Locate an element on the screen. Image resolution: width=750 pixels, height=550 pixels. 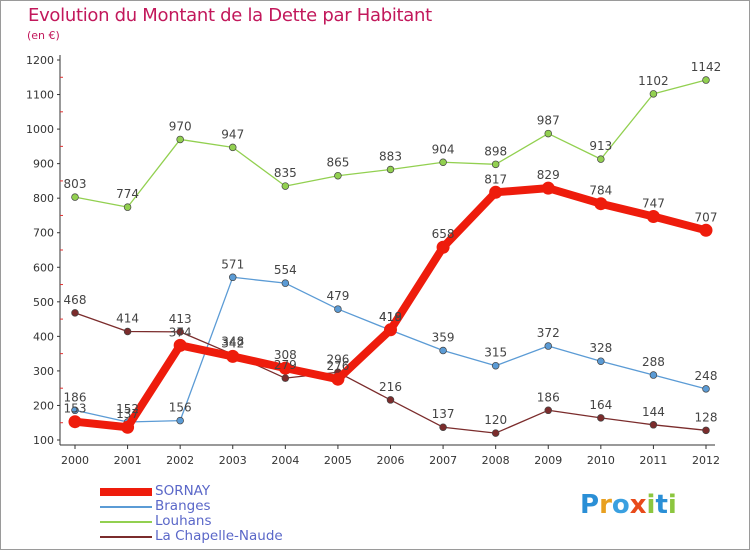
x-tick-label: 2002 is located at coordinates (180, 460).